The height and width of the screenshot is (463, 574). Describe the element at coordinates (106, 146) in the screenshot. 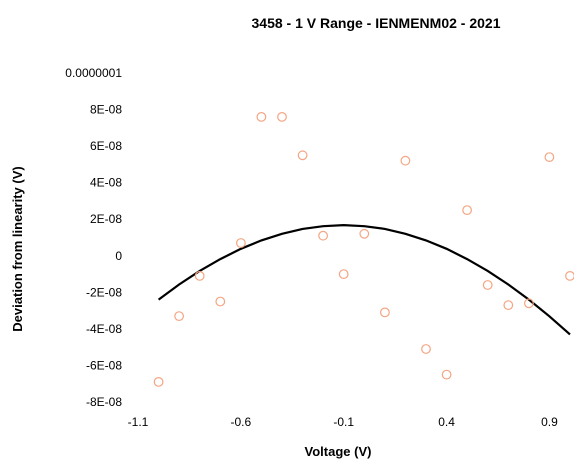

I see `y-tick-label: 6E-08` at that location.